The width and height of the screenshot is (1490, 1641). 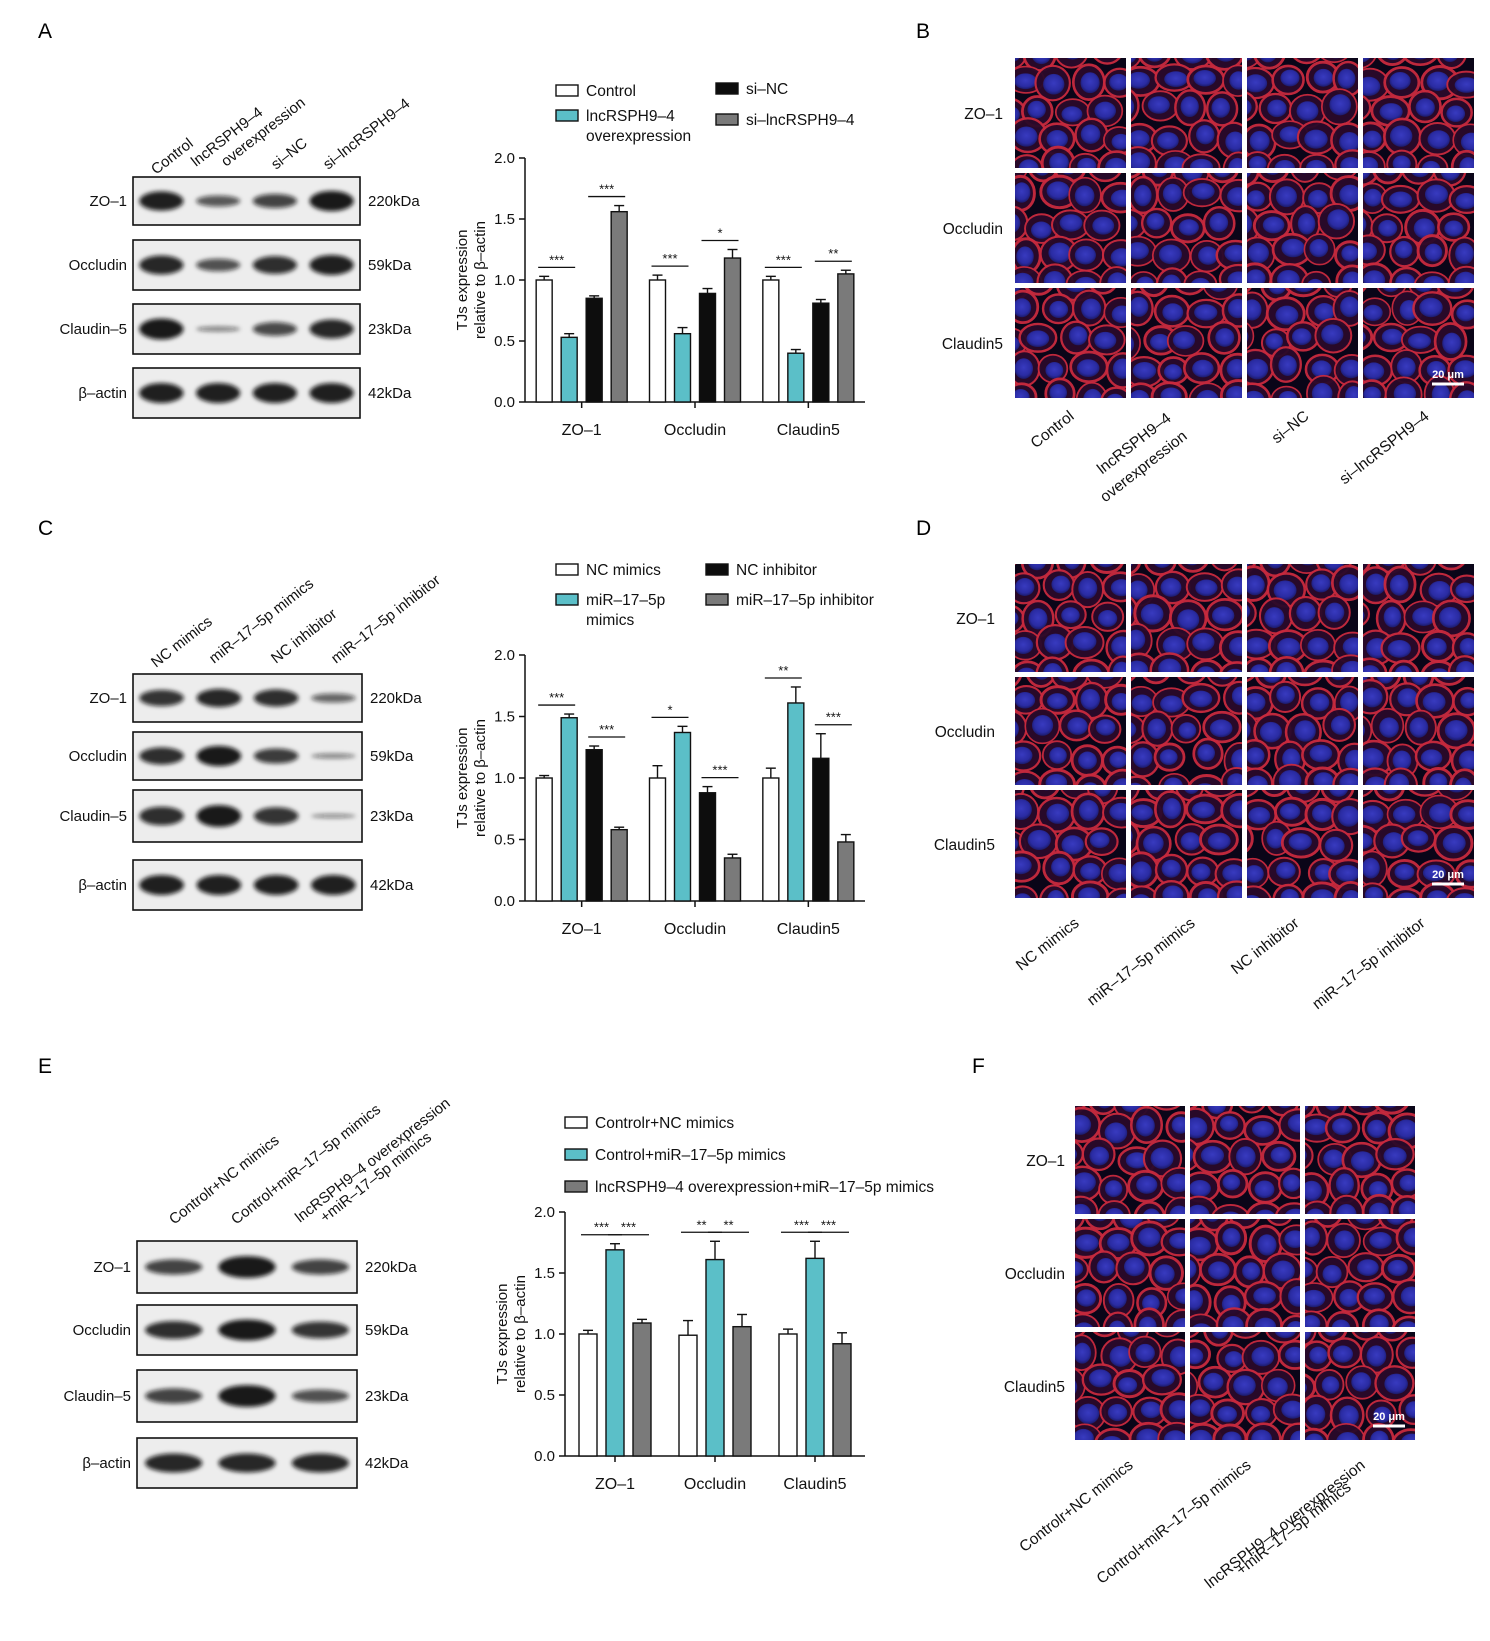 I want to click on y-tick-label: 1.5, so click(x=504, y=219).